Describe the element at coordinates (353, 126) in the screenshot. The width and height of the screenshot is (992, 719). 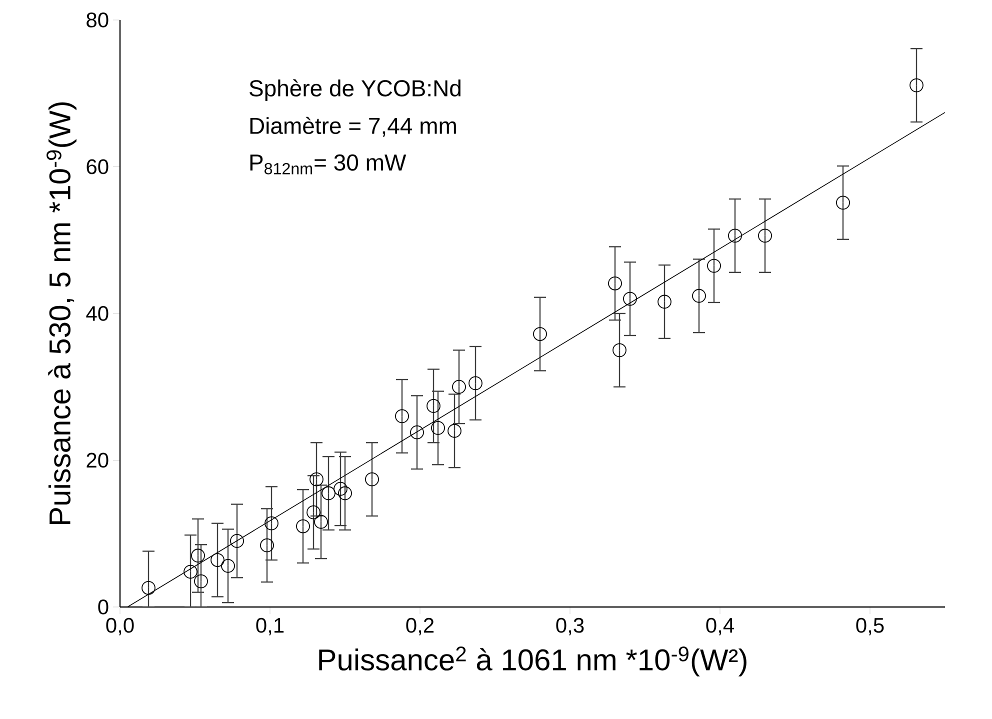
I see `annotation: Diamètre = 7,44 mm` at that location.